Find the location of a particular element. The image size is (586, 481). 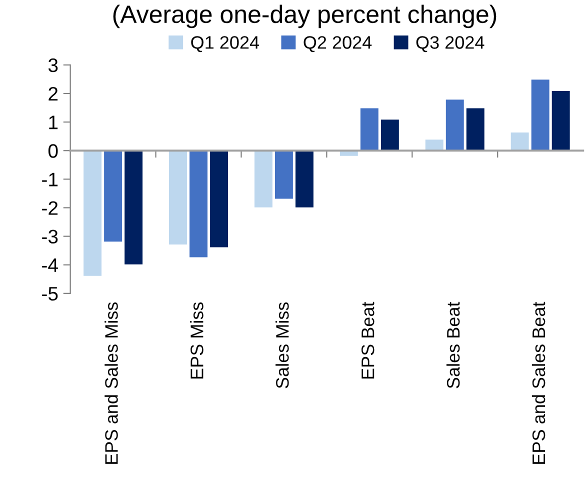

x-tick-label: EPS and Sales Miss is located at coordinates (111, 383).